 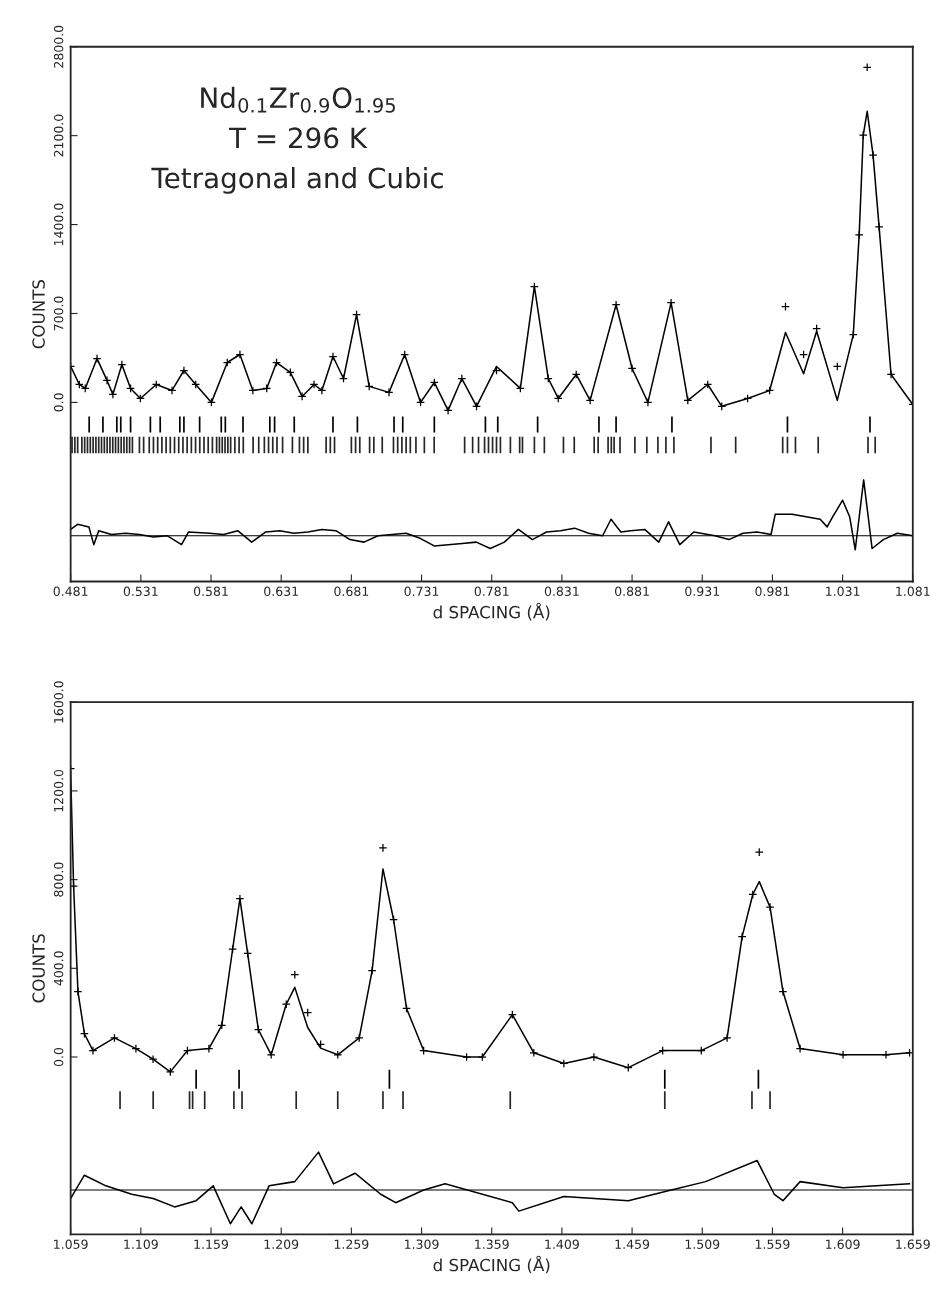 I want to click on x-tick-label: 0.481, so click(x=70, y=591).